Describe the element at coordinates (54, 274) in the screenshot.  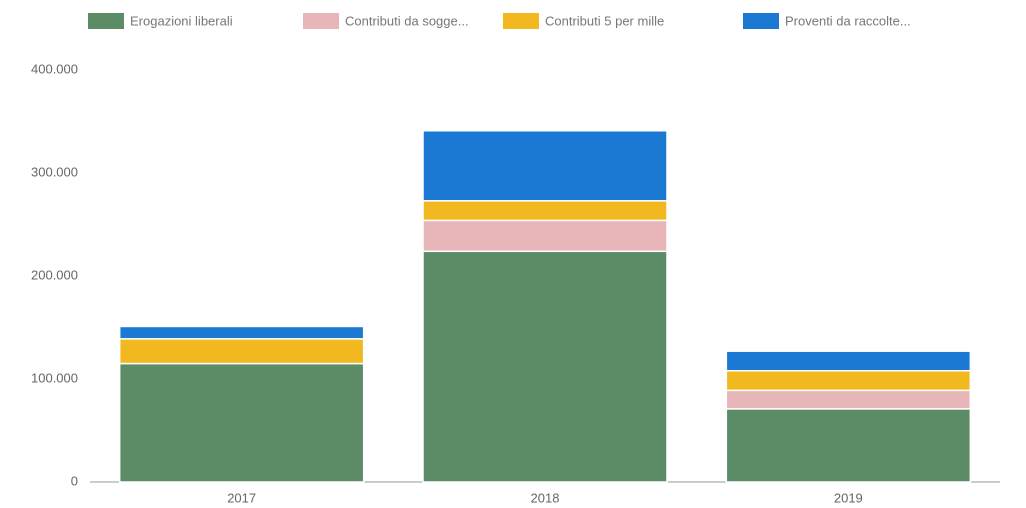
I see `y-tick-label: 200.000` at that location.